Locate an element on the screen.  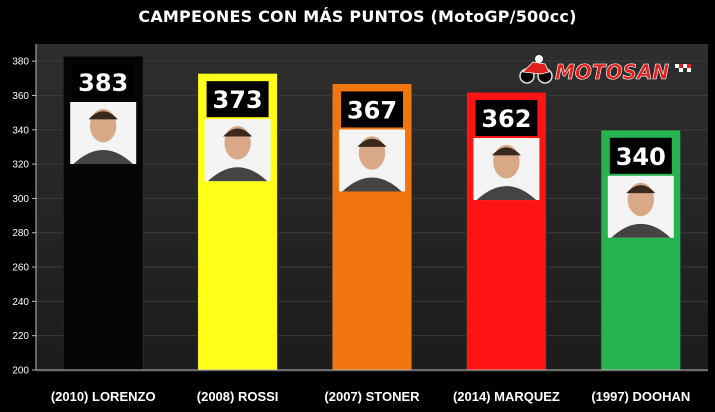
y-tick-label: 320 is located at coordinates (20, 165).